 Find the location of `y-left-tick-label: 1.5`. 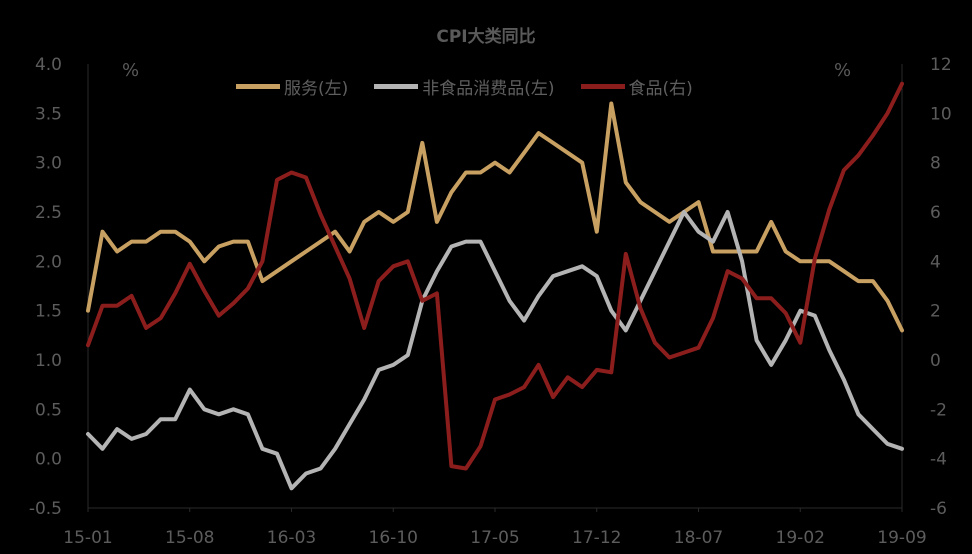

y-left-tick-label: 1.5 is located at coordinates (48, 312).